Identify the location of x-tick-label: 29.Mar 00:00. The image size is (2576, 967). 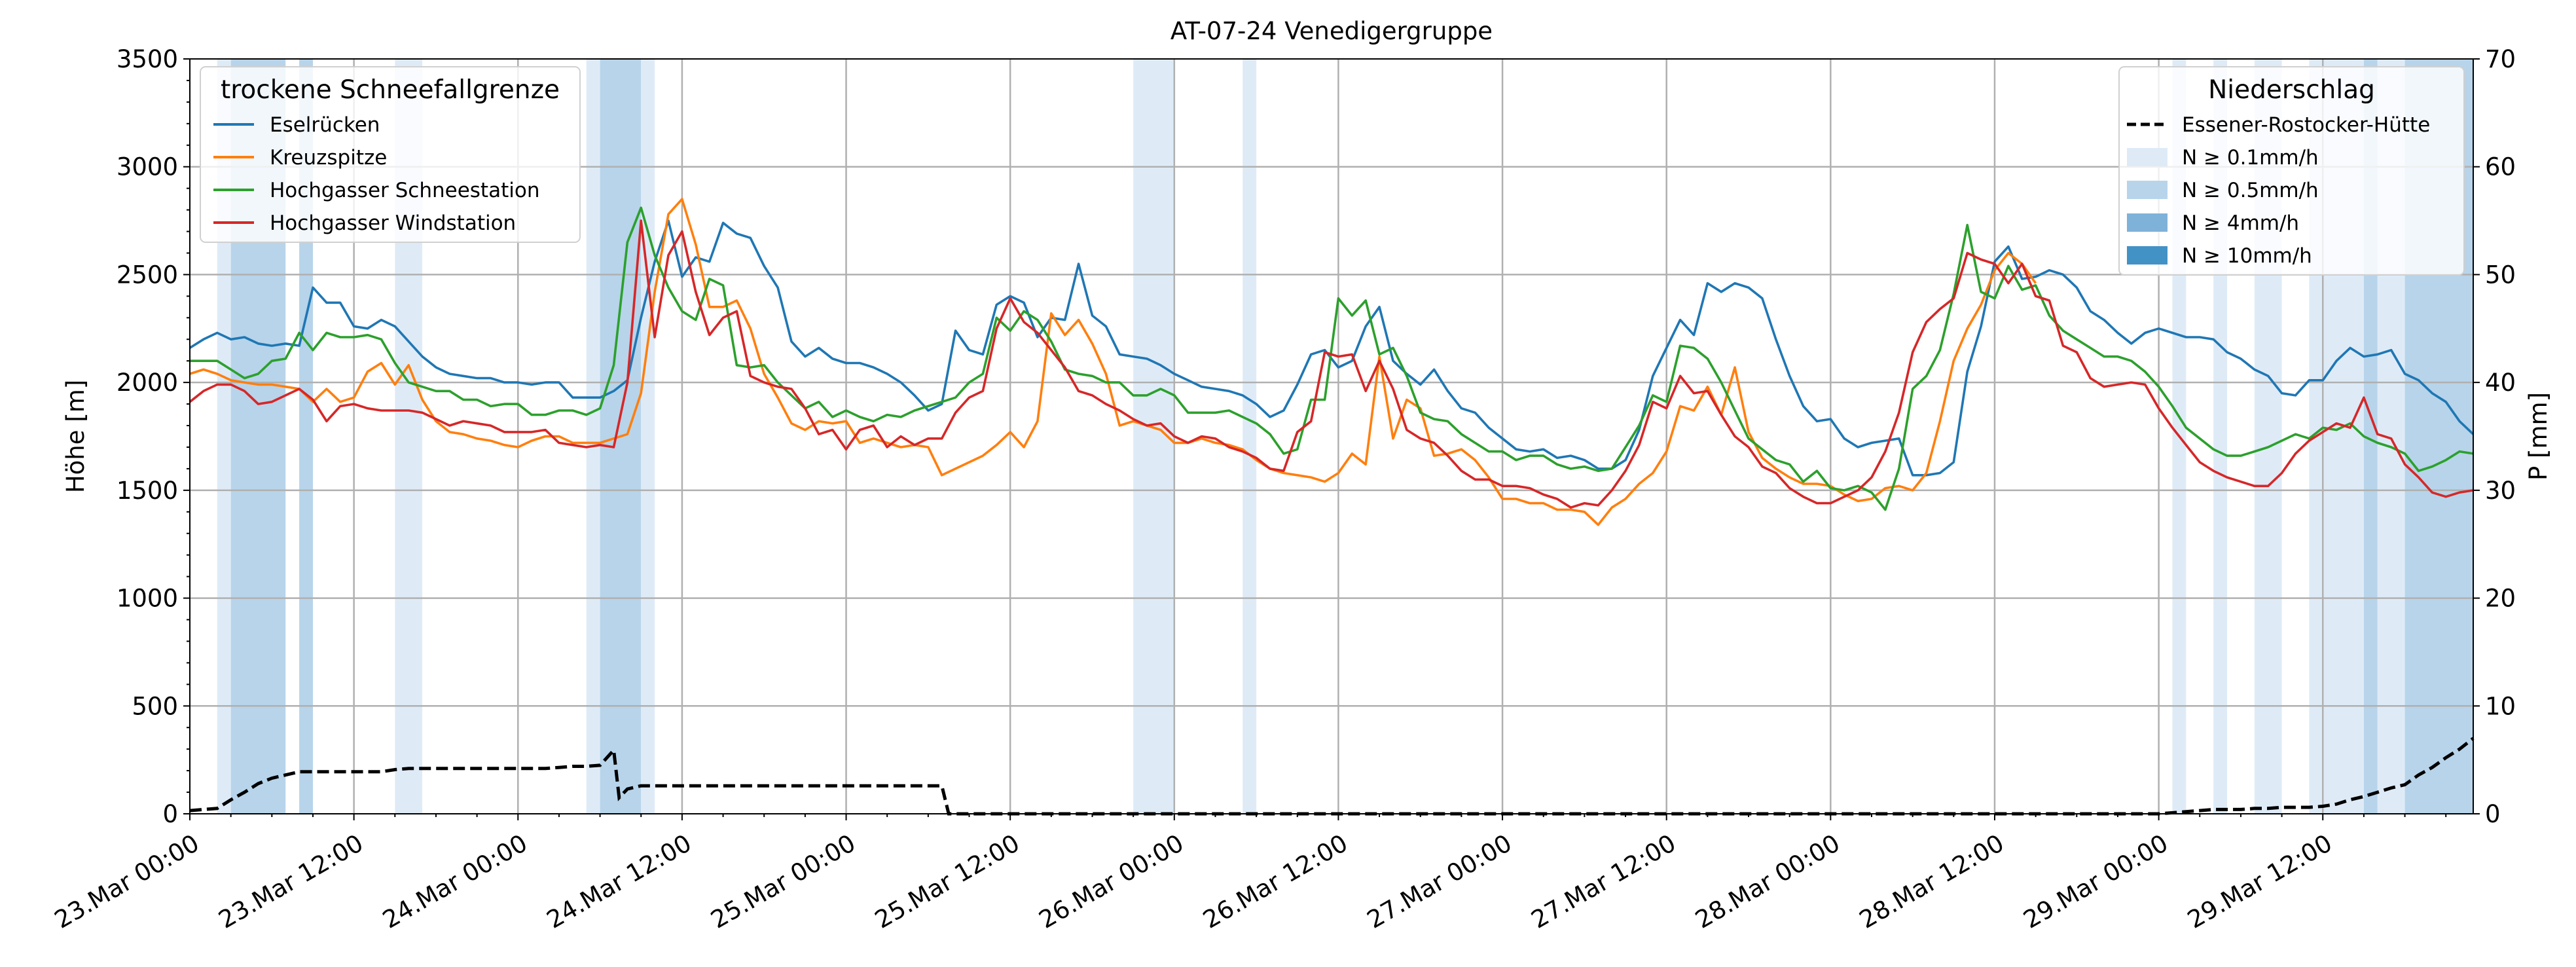
(2096, 881).